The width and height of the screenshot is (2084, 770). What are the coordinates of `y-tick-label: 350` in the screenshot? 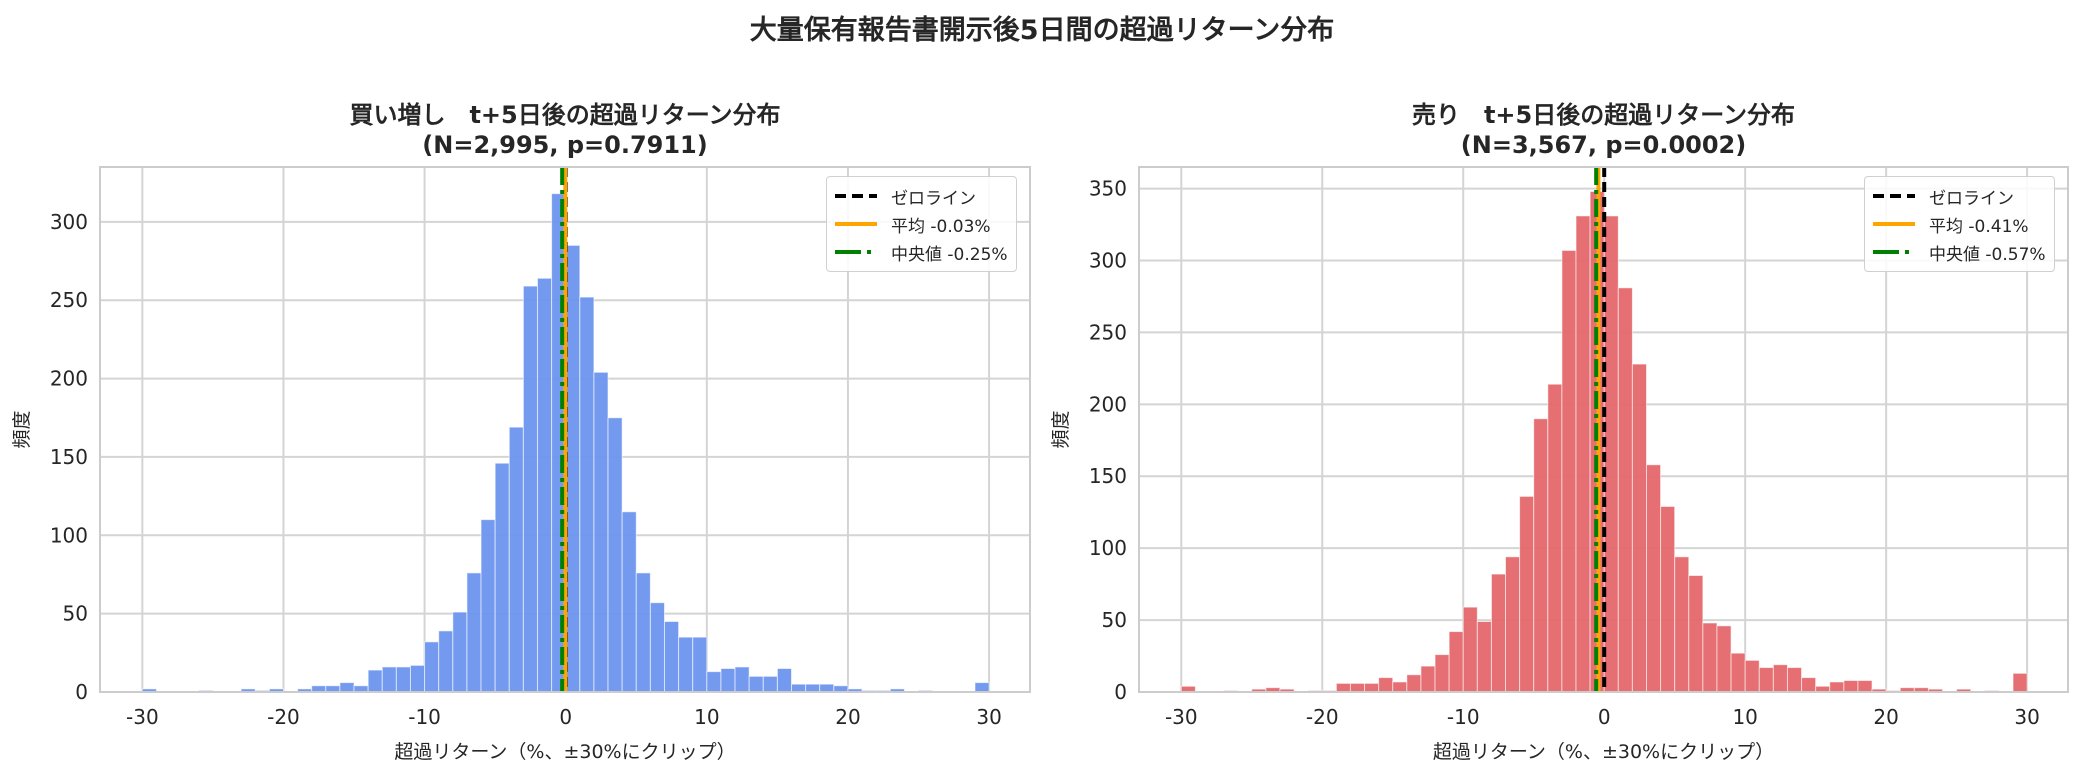 It's located at (1108, 189).